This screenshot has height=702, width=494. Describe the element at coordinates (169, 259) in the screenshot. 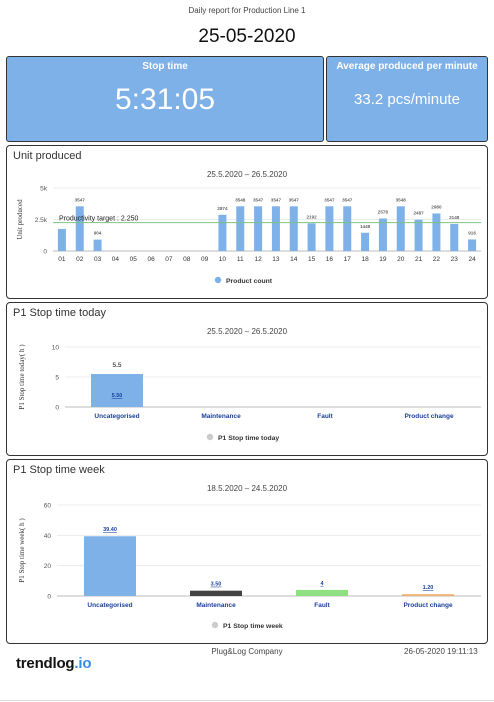

I see `x-tick-label: 07` at that location.